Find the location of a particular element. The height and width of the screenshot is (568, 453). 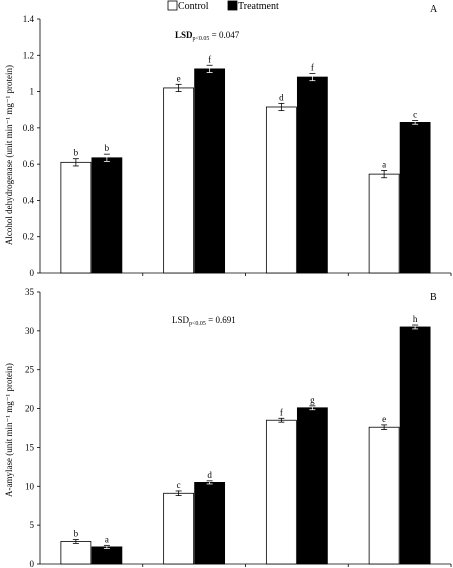

panel-a-y-tick-label: 1 is located at coordinates (32, 92).